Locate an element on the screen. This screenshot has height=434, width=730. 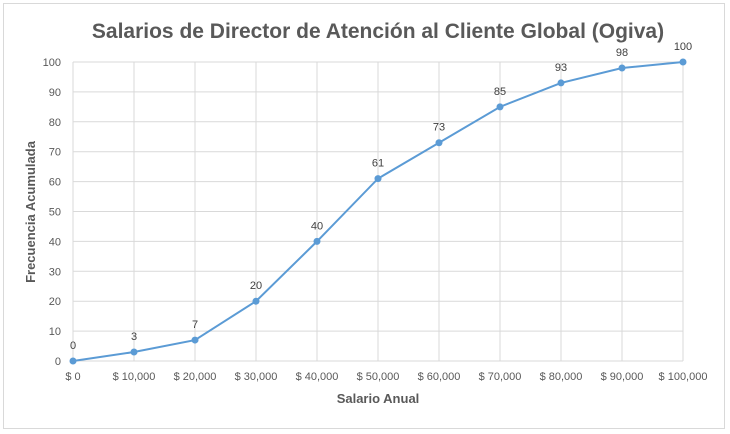
y-tick-label: 40 is located at coordinates (55, 242).